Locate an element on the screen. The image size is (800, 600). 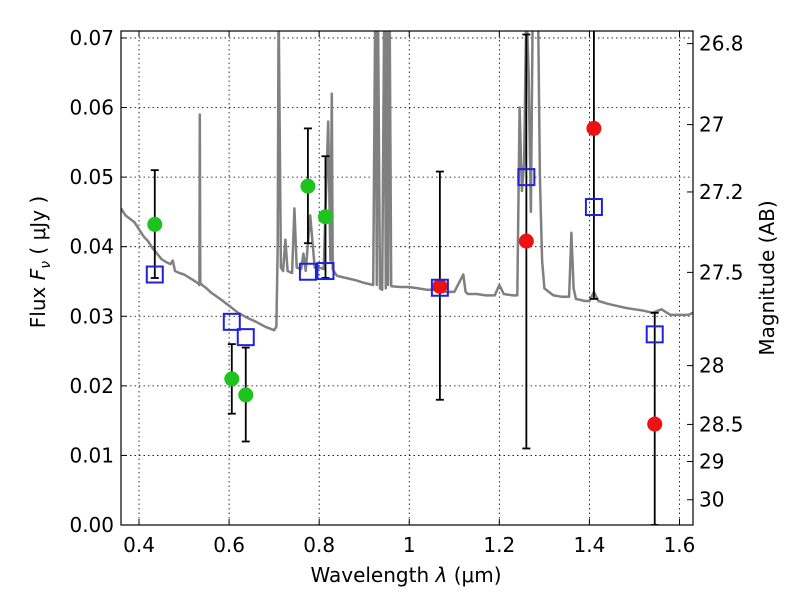
x-axis-title: Wavelength λ (μm) is located at coordinates (405, 575).